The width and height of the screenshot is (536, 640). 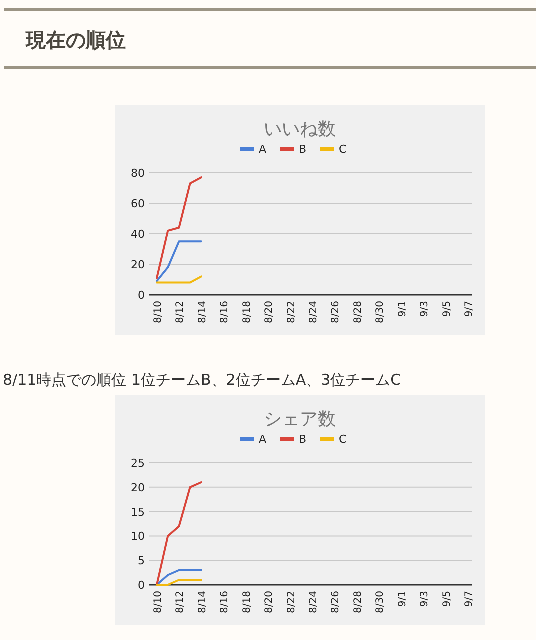 What do you see at coordinates (141, 561) in the screenshot?
I see `y-tick-label: 5` at bounding box center [141, 561].